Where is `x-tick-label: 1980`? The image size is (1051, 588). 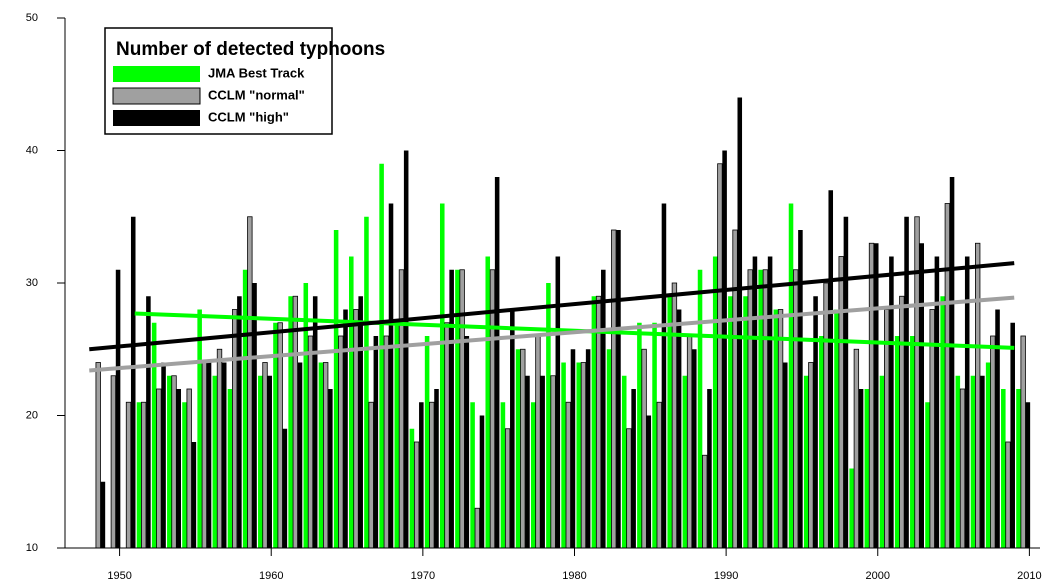
x-tick-label: 1980 is located at coordinates (574, 576).